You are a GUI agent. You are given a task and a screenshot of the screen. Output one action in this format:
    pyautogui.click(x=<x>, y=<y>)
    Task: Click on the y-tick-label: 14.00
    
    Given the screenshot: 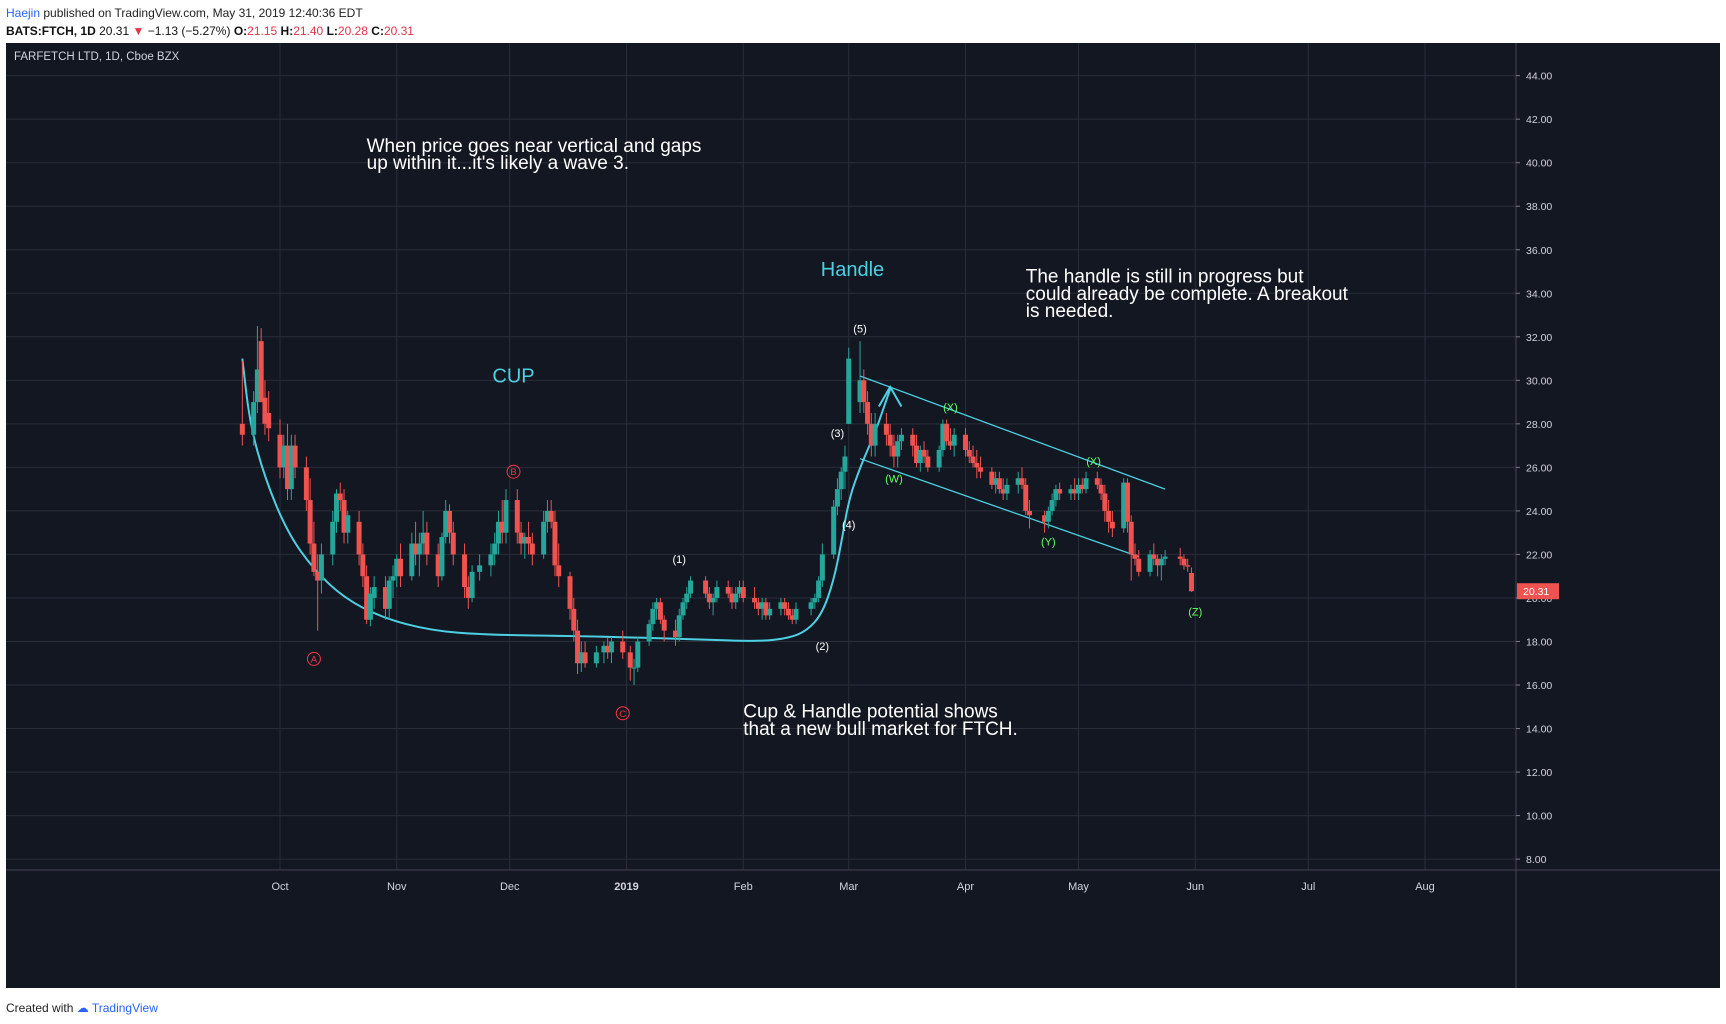 What is the action you would take?
    pyautogui.click(x=1539, y=730)
    